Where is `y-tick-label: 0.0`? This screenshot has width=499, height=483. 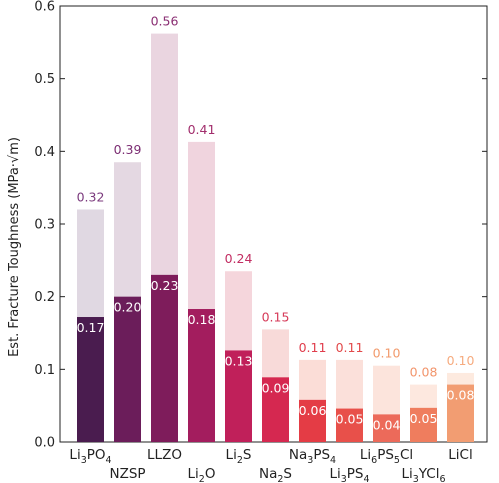
y-tick-label: 0.0 is located at coordinates (44, 443).